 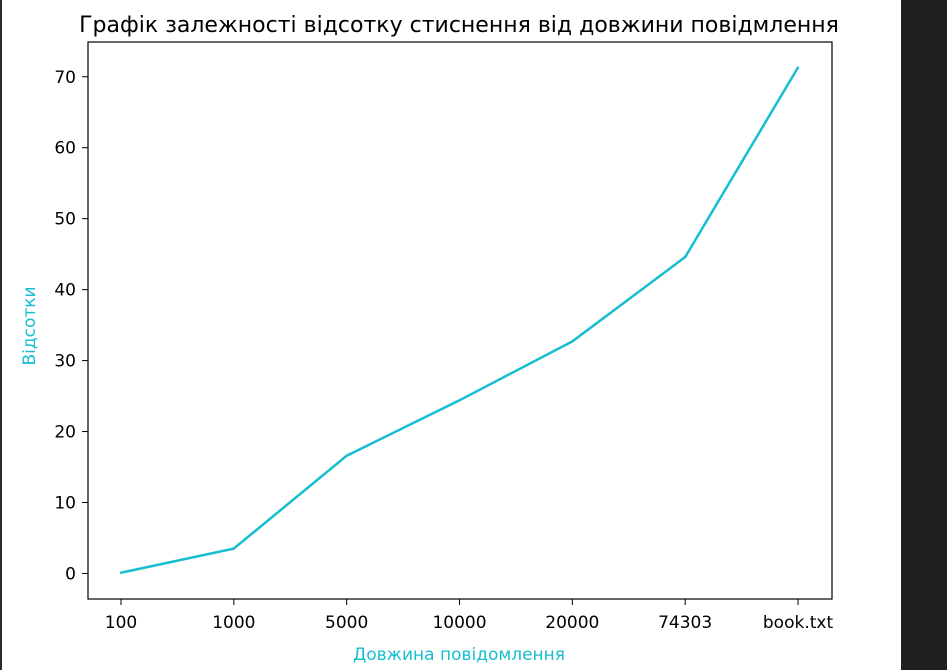 I want to click on y-tick-label: 40, so click(x=65, y=291).